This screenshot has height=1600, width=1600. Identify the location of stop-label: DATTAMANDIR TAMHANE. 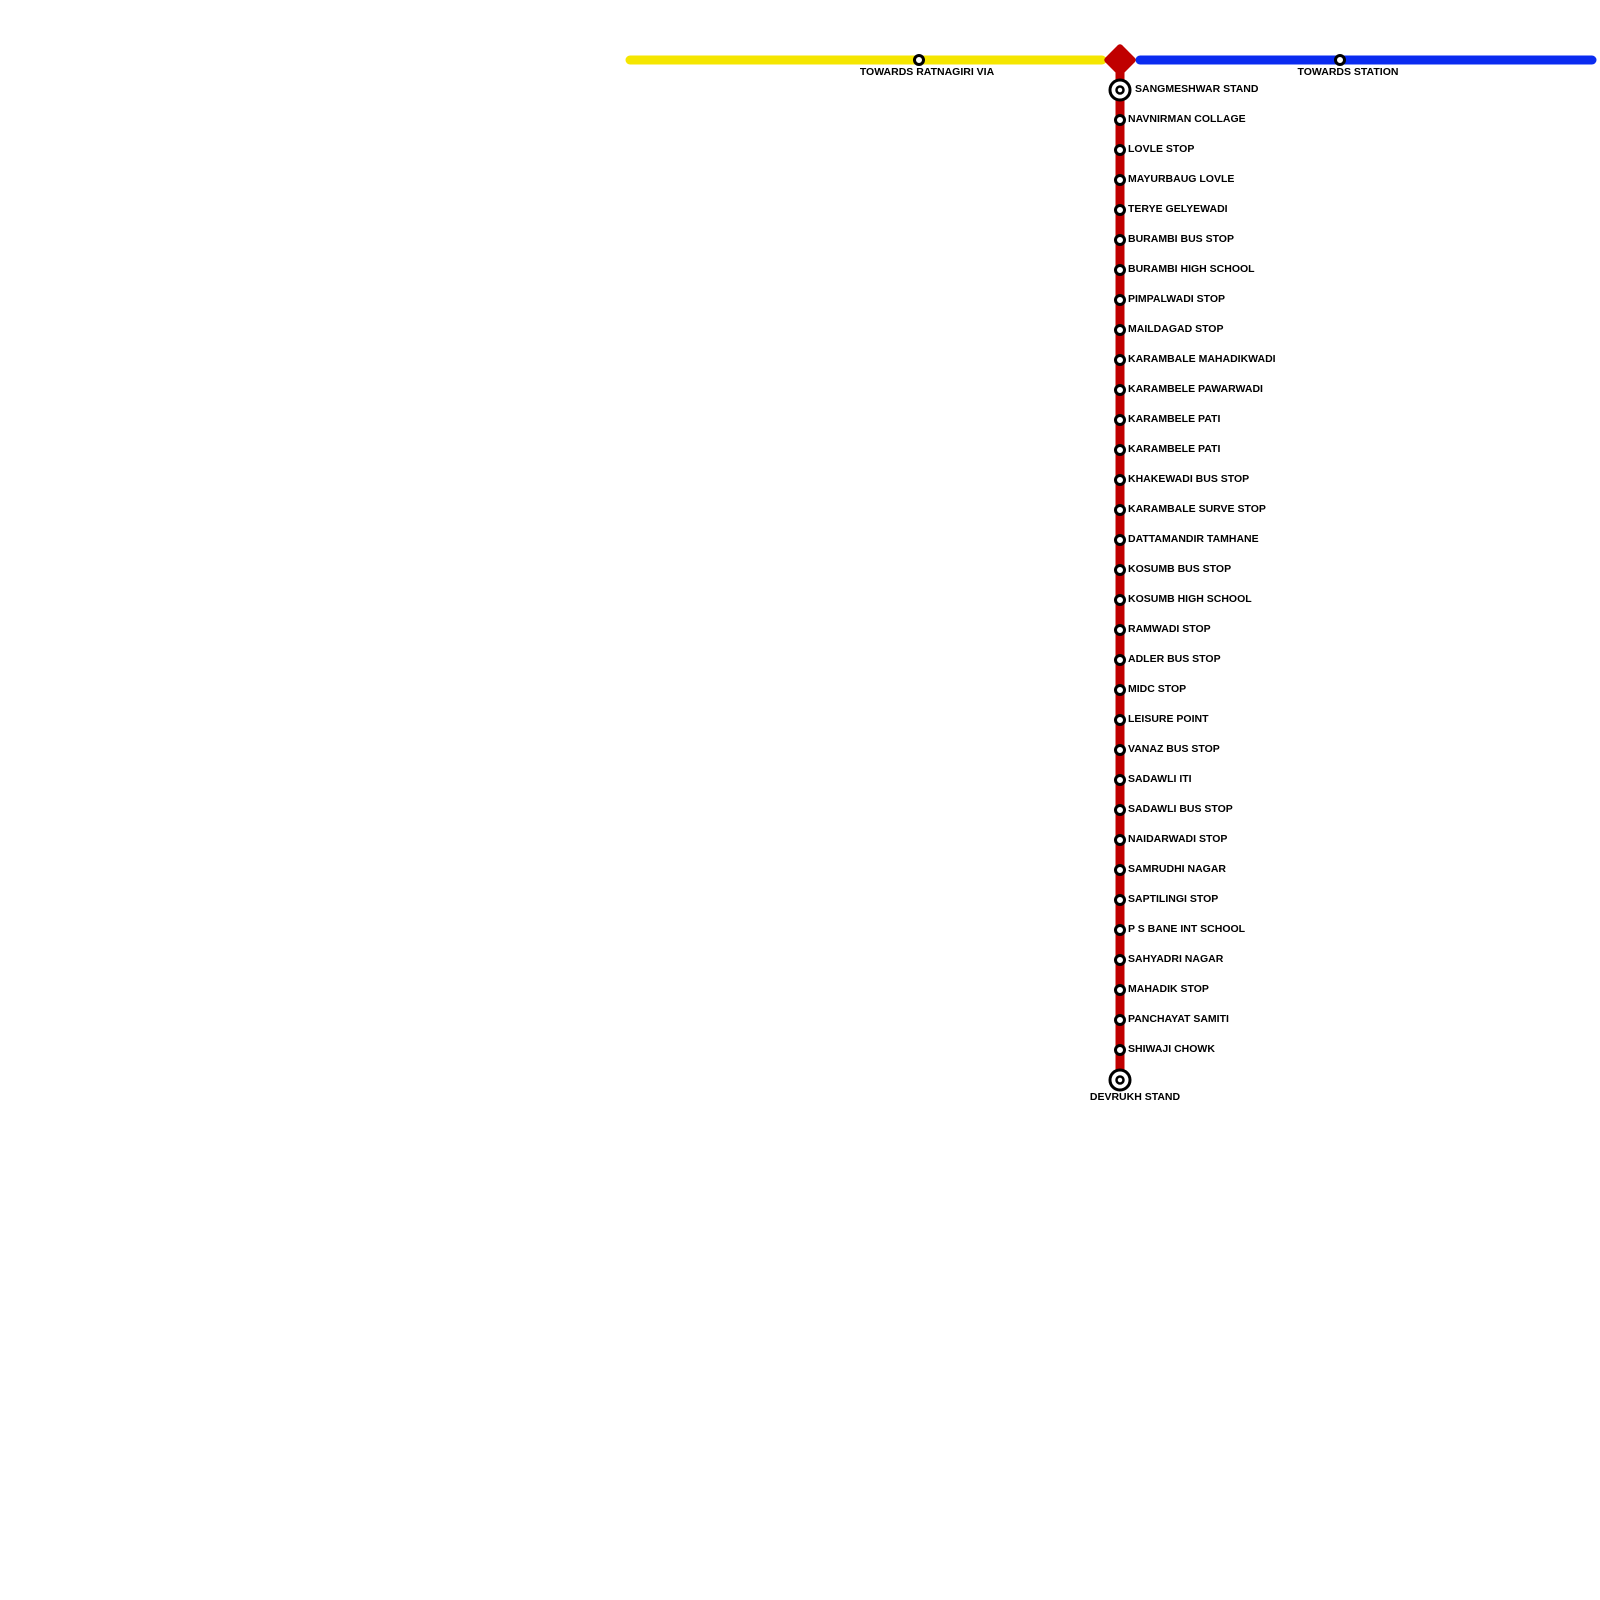
(1193, 539).